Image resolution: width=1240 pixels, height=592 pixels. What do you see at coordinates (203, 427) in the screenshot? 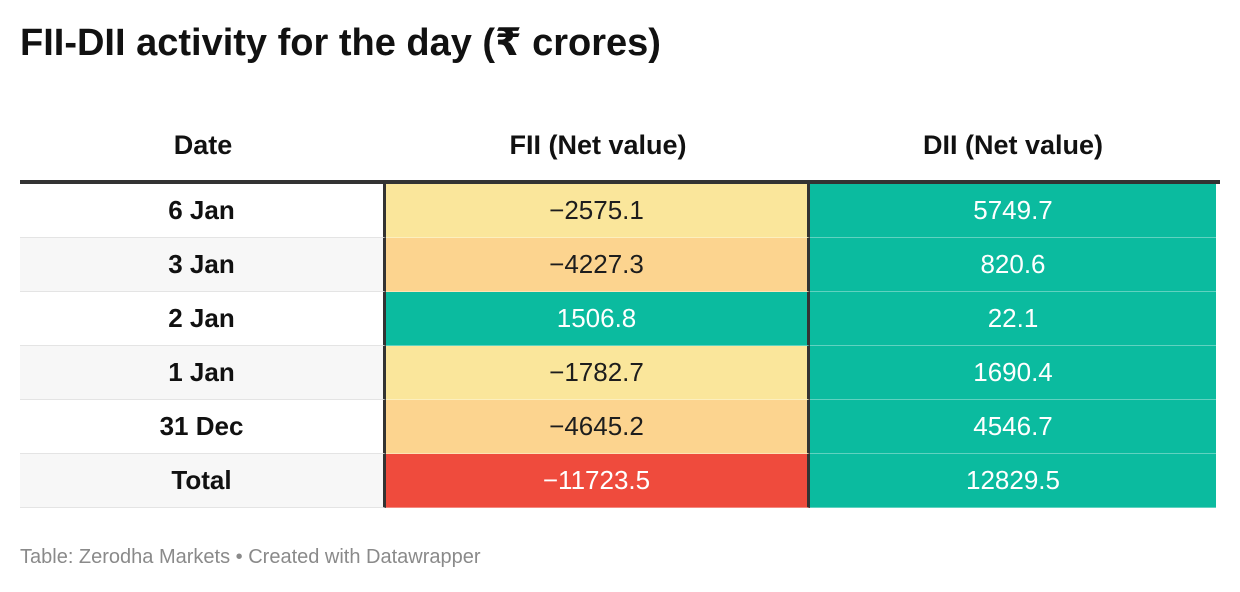
I see `date-cell: 31 Dec` at bounding box center [203, 427].